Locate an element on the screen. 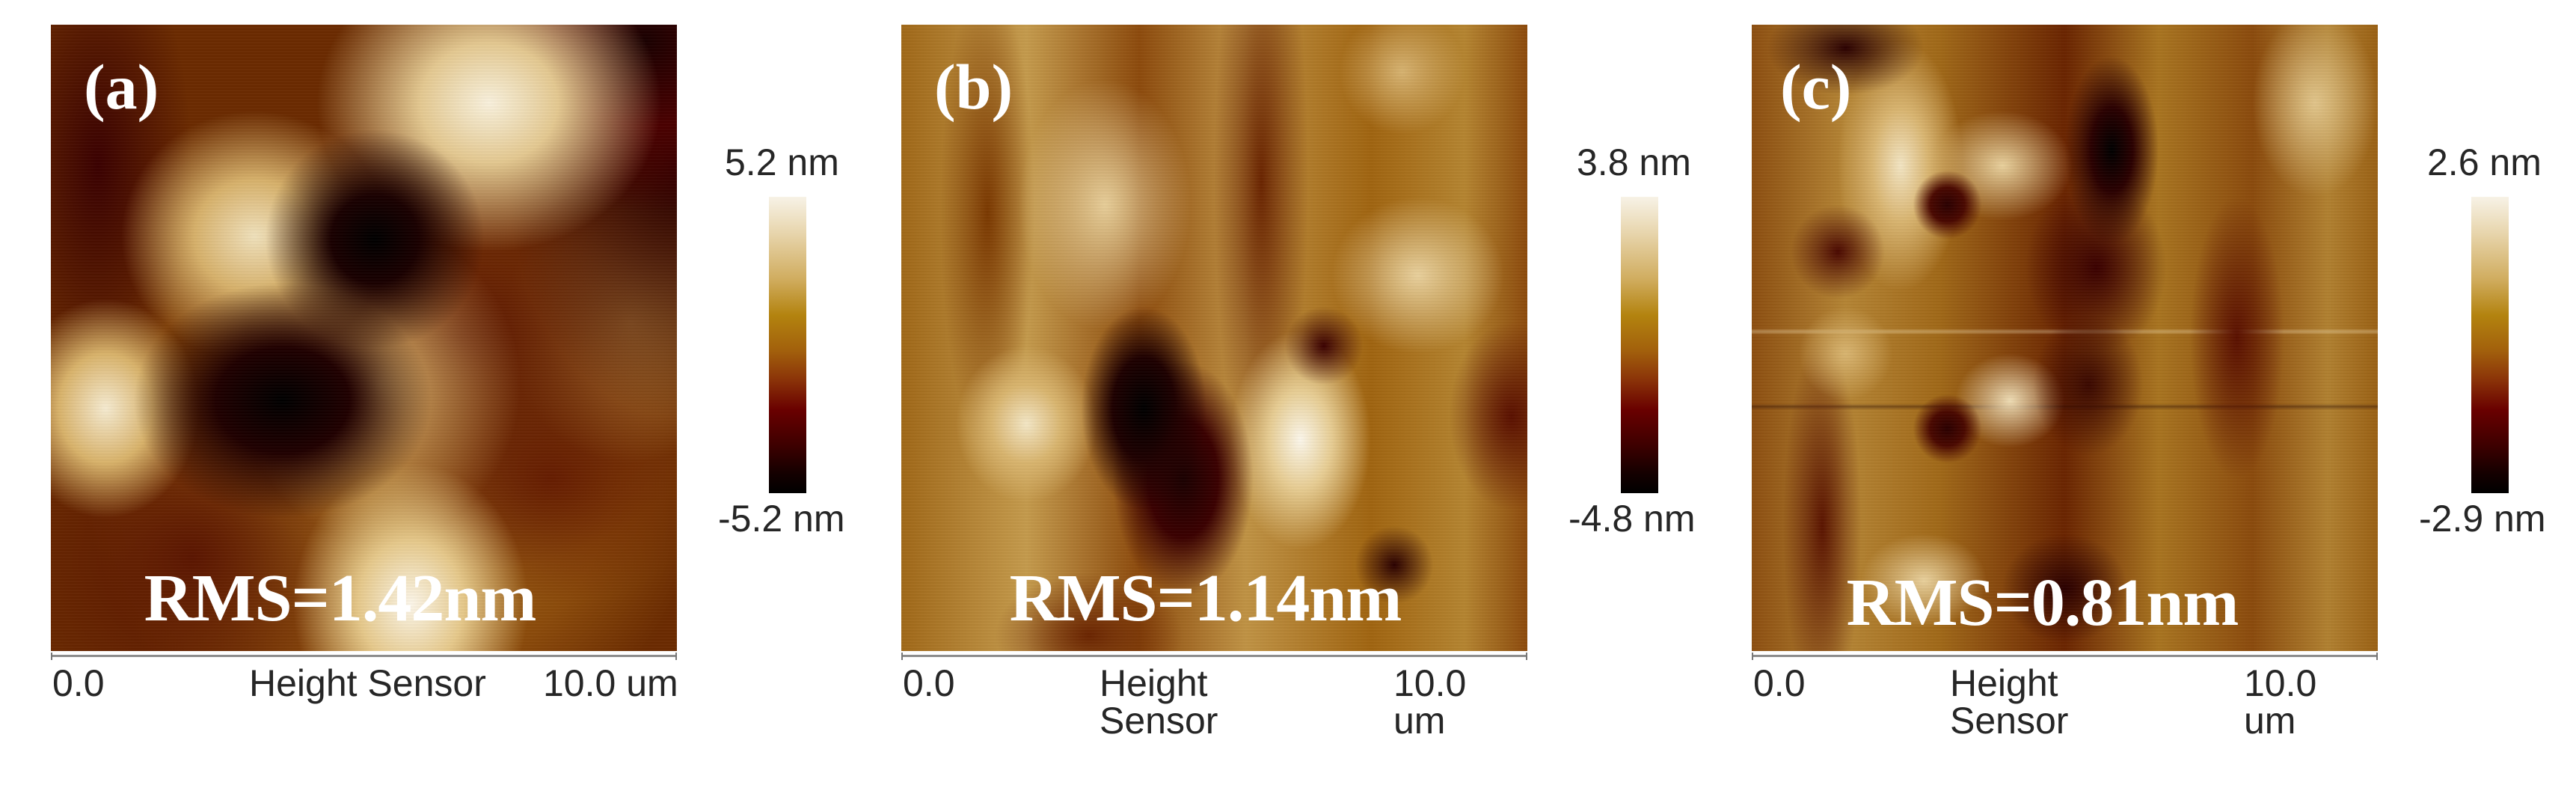 Image resolution: width=2576 pixels, height=788 pixels. colorbar-min-label-c: -2.9 nm is located at coordinates (2482, 519).